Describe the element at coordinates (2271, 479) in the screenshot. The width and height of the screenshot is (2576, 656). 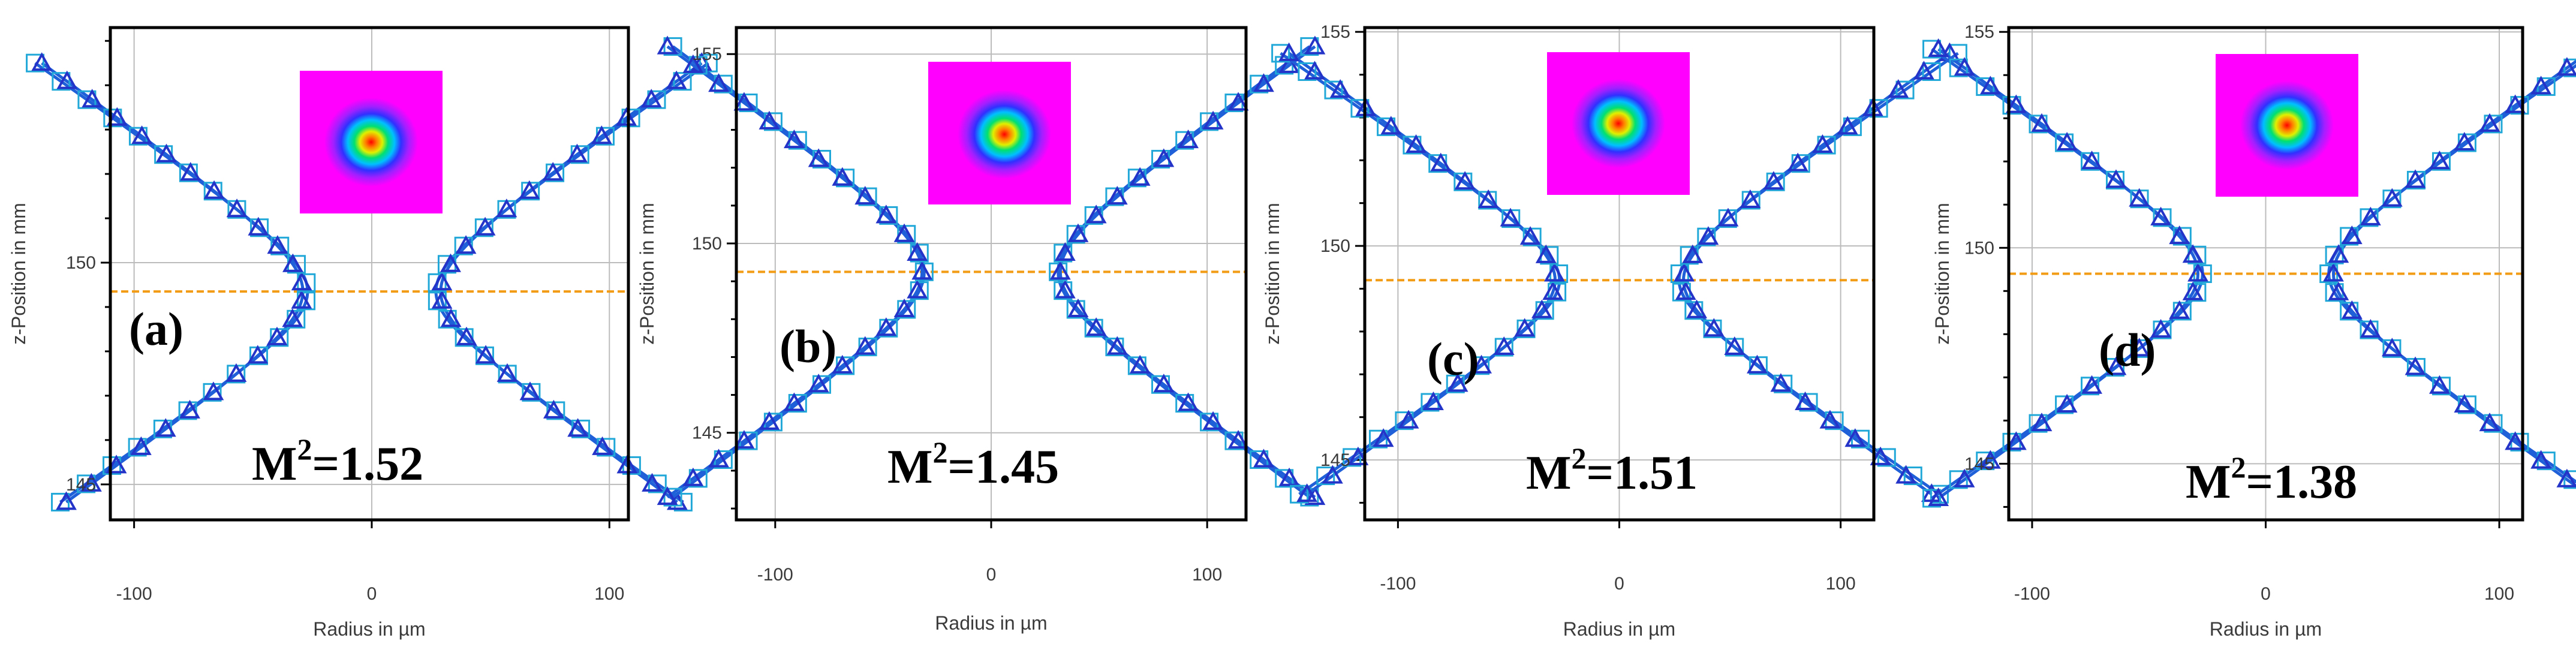
I see `m2-annotation: M2=1.38` at that location.